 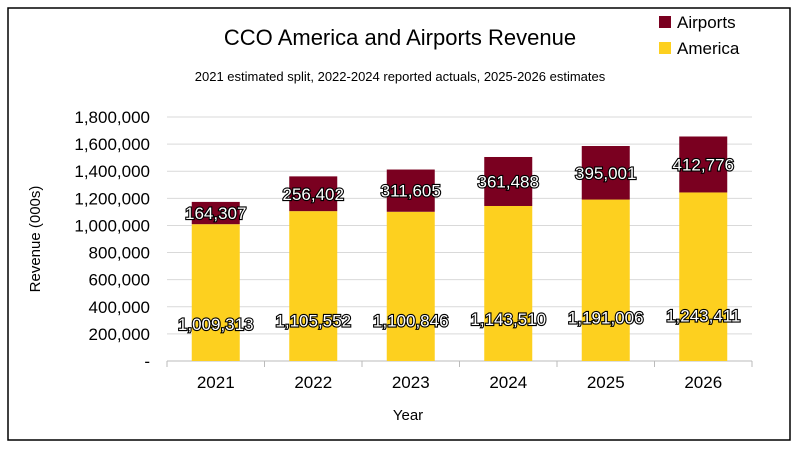 I want to click on legend: Airports America, so click(x=699, y=35).